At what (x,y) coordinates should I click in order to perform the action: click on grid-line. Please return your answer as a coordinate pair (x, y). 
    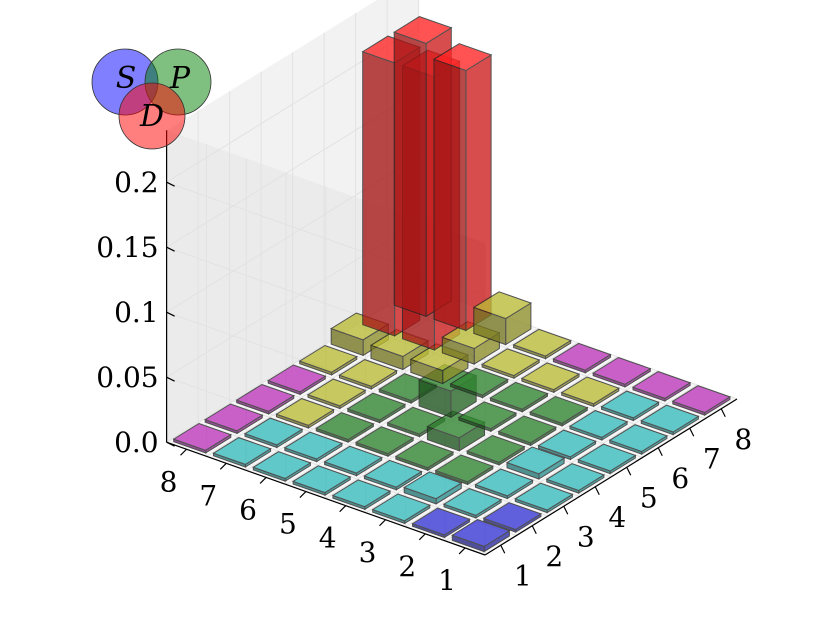
    Looking at the image, I should click on (412, 406).